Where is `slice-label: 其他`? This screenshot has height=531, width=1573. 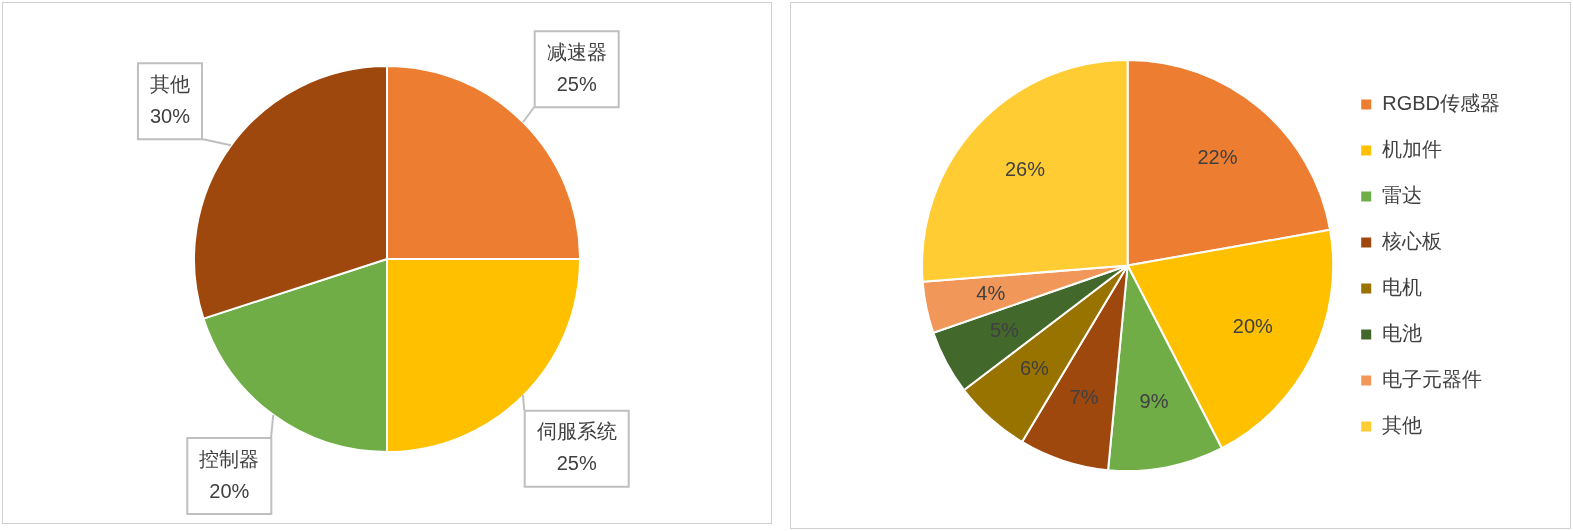
slice-label: 其他 is located at coordinates (169, 83).